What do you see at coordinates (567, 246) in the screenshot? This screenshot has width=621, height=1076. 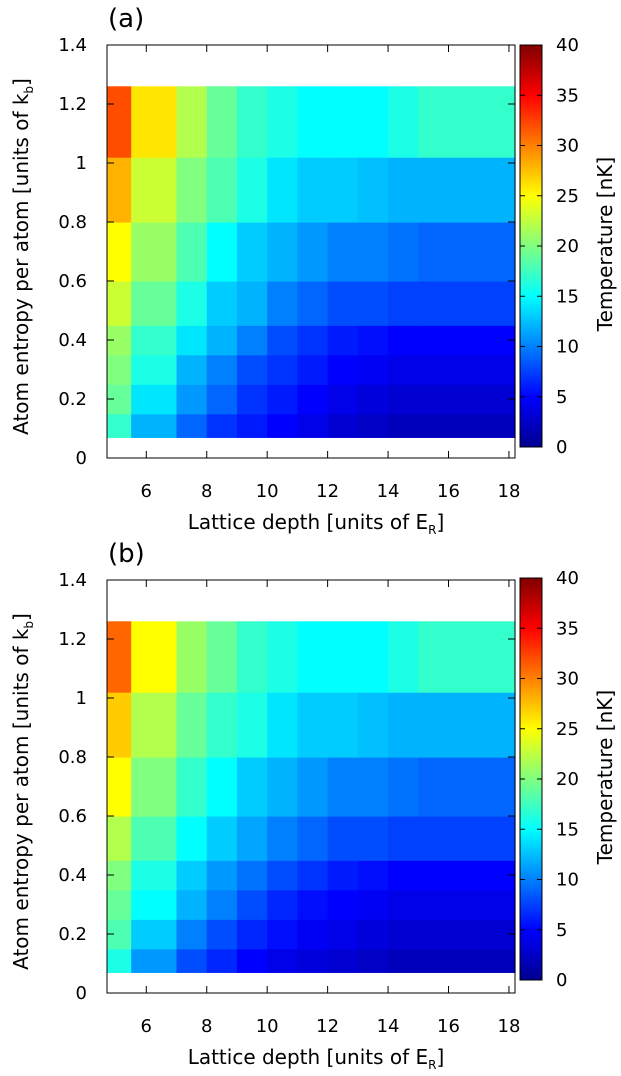 I see `colorbar-tick-label: 20` at bounding box center [567, 246].